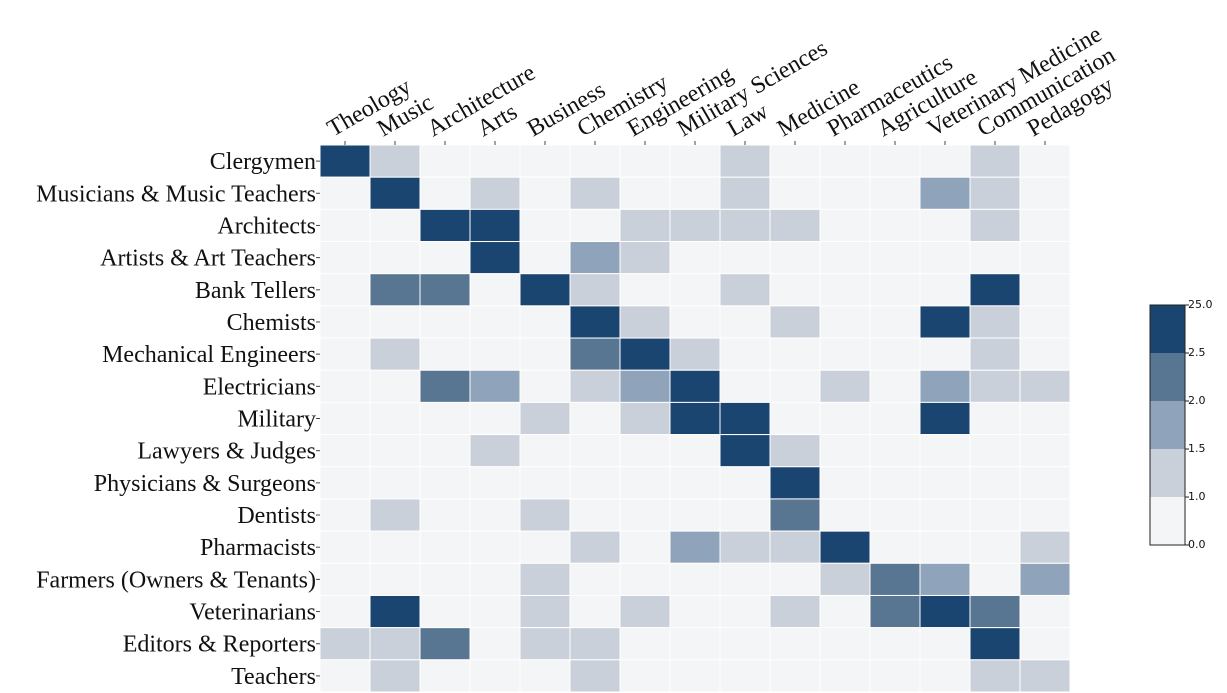 This screenshot has width=1227, height=693. Describe the element at coordinates (252, 613) in the screenshot. I see `y-tick-label: Veterinarians` at that location.